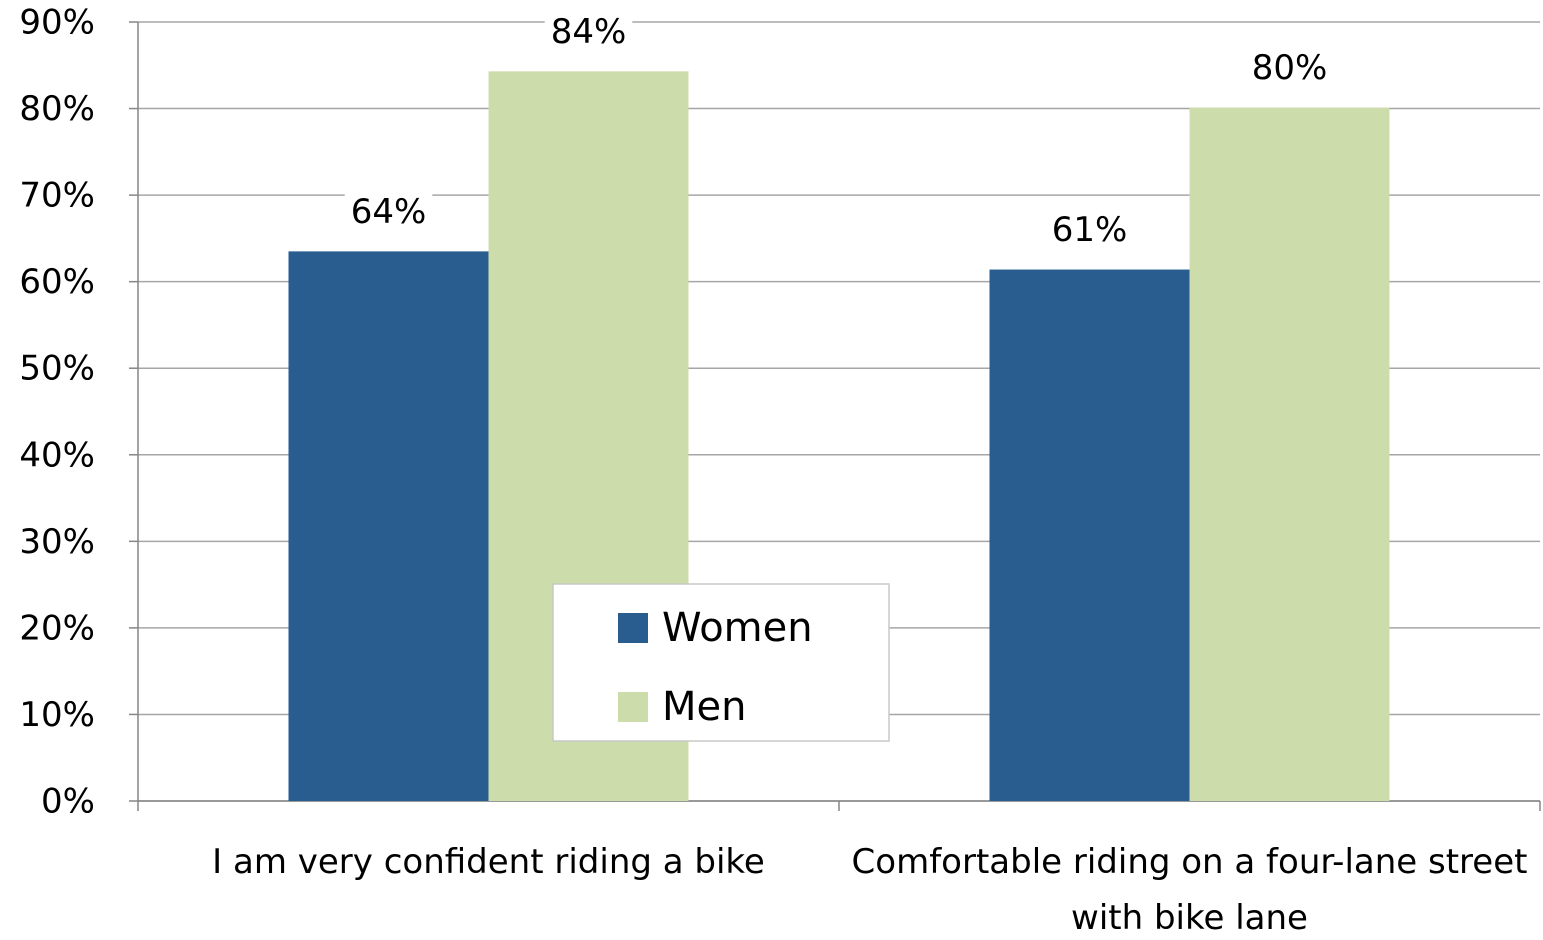 The image size is (1543, 940). I want to click on y-tick-label: 90%, so click(57, 23).